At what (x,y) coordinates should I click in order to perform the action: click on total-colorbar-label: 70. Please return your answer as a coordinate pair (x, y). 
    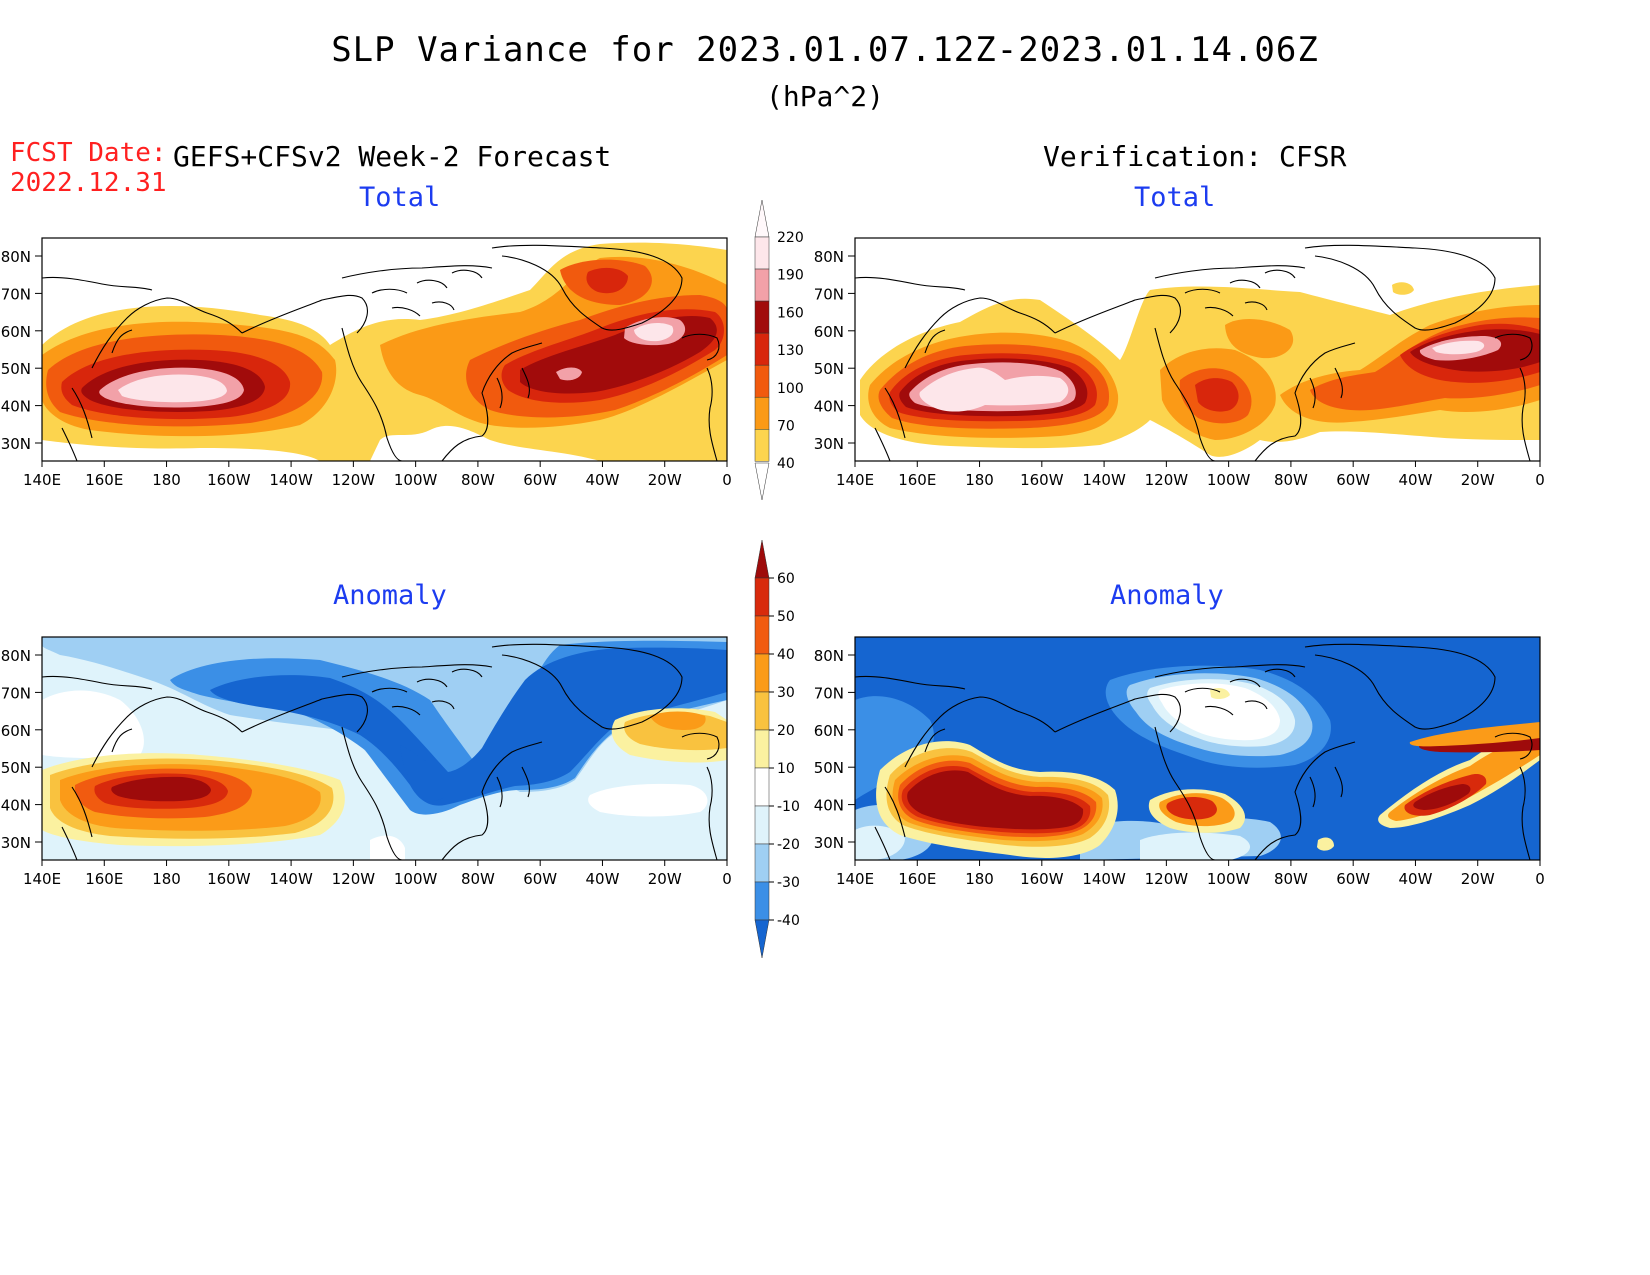
    Looking at the image, I should click on (786, 427).